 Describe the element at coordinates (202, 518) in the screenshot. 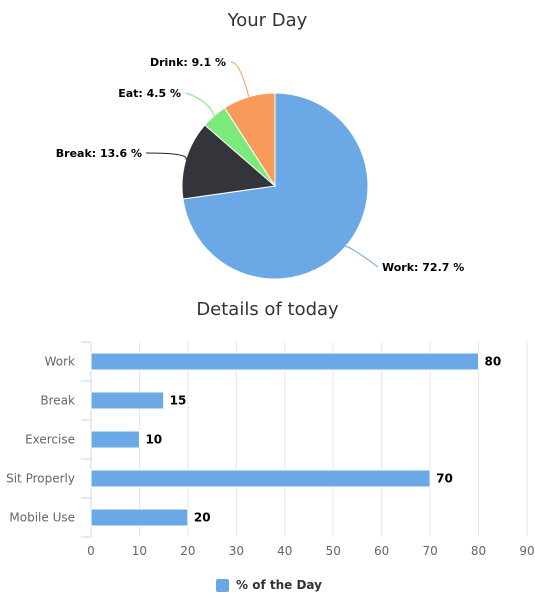

I see `bar-value-label: 20` at that location.